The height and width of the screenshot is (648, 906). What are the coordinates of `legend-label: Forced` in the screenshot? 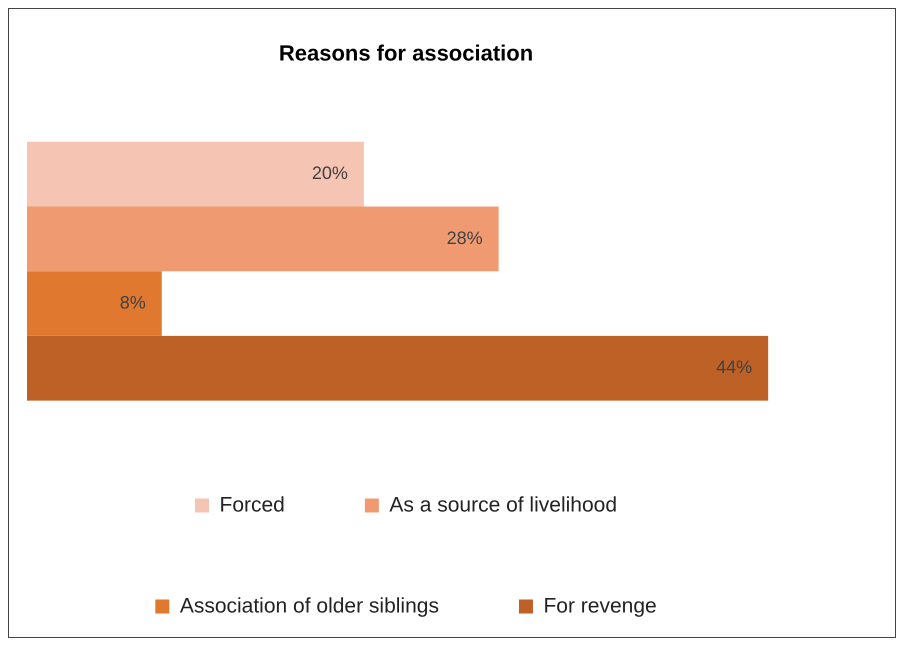 It's located at (252, 504).